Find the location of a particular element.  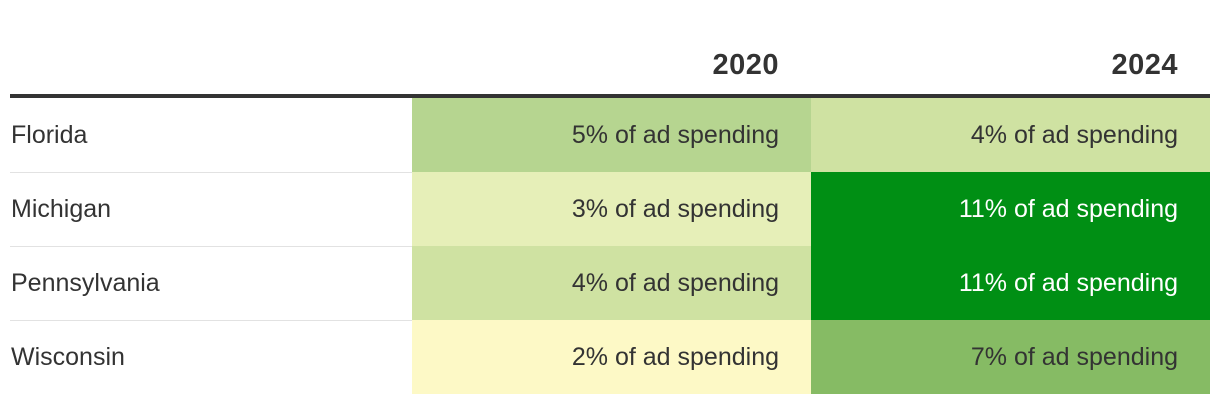

value-cell-2020: 2% of ad spending is located at coordinates (611, 357).